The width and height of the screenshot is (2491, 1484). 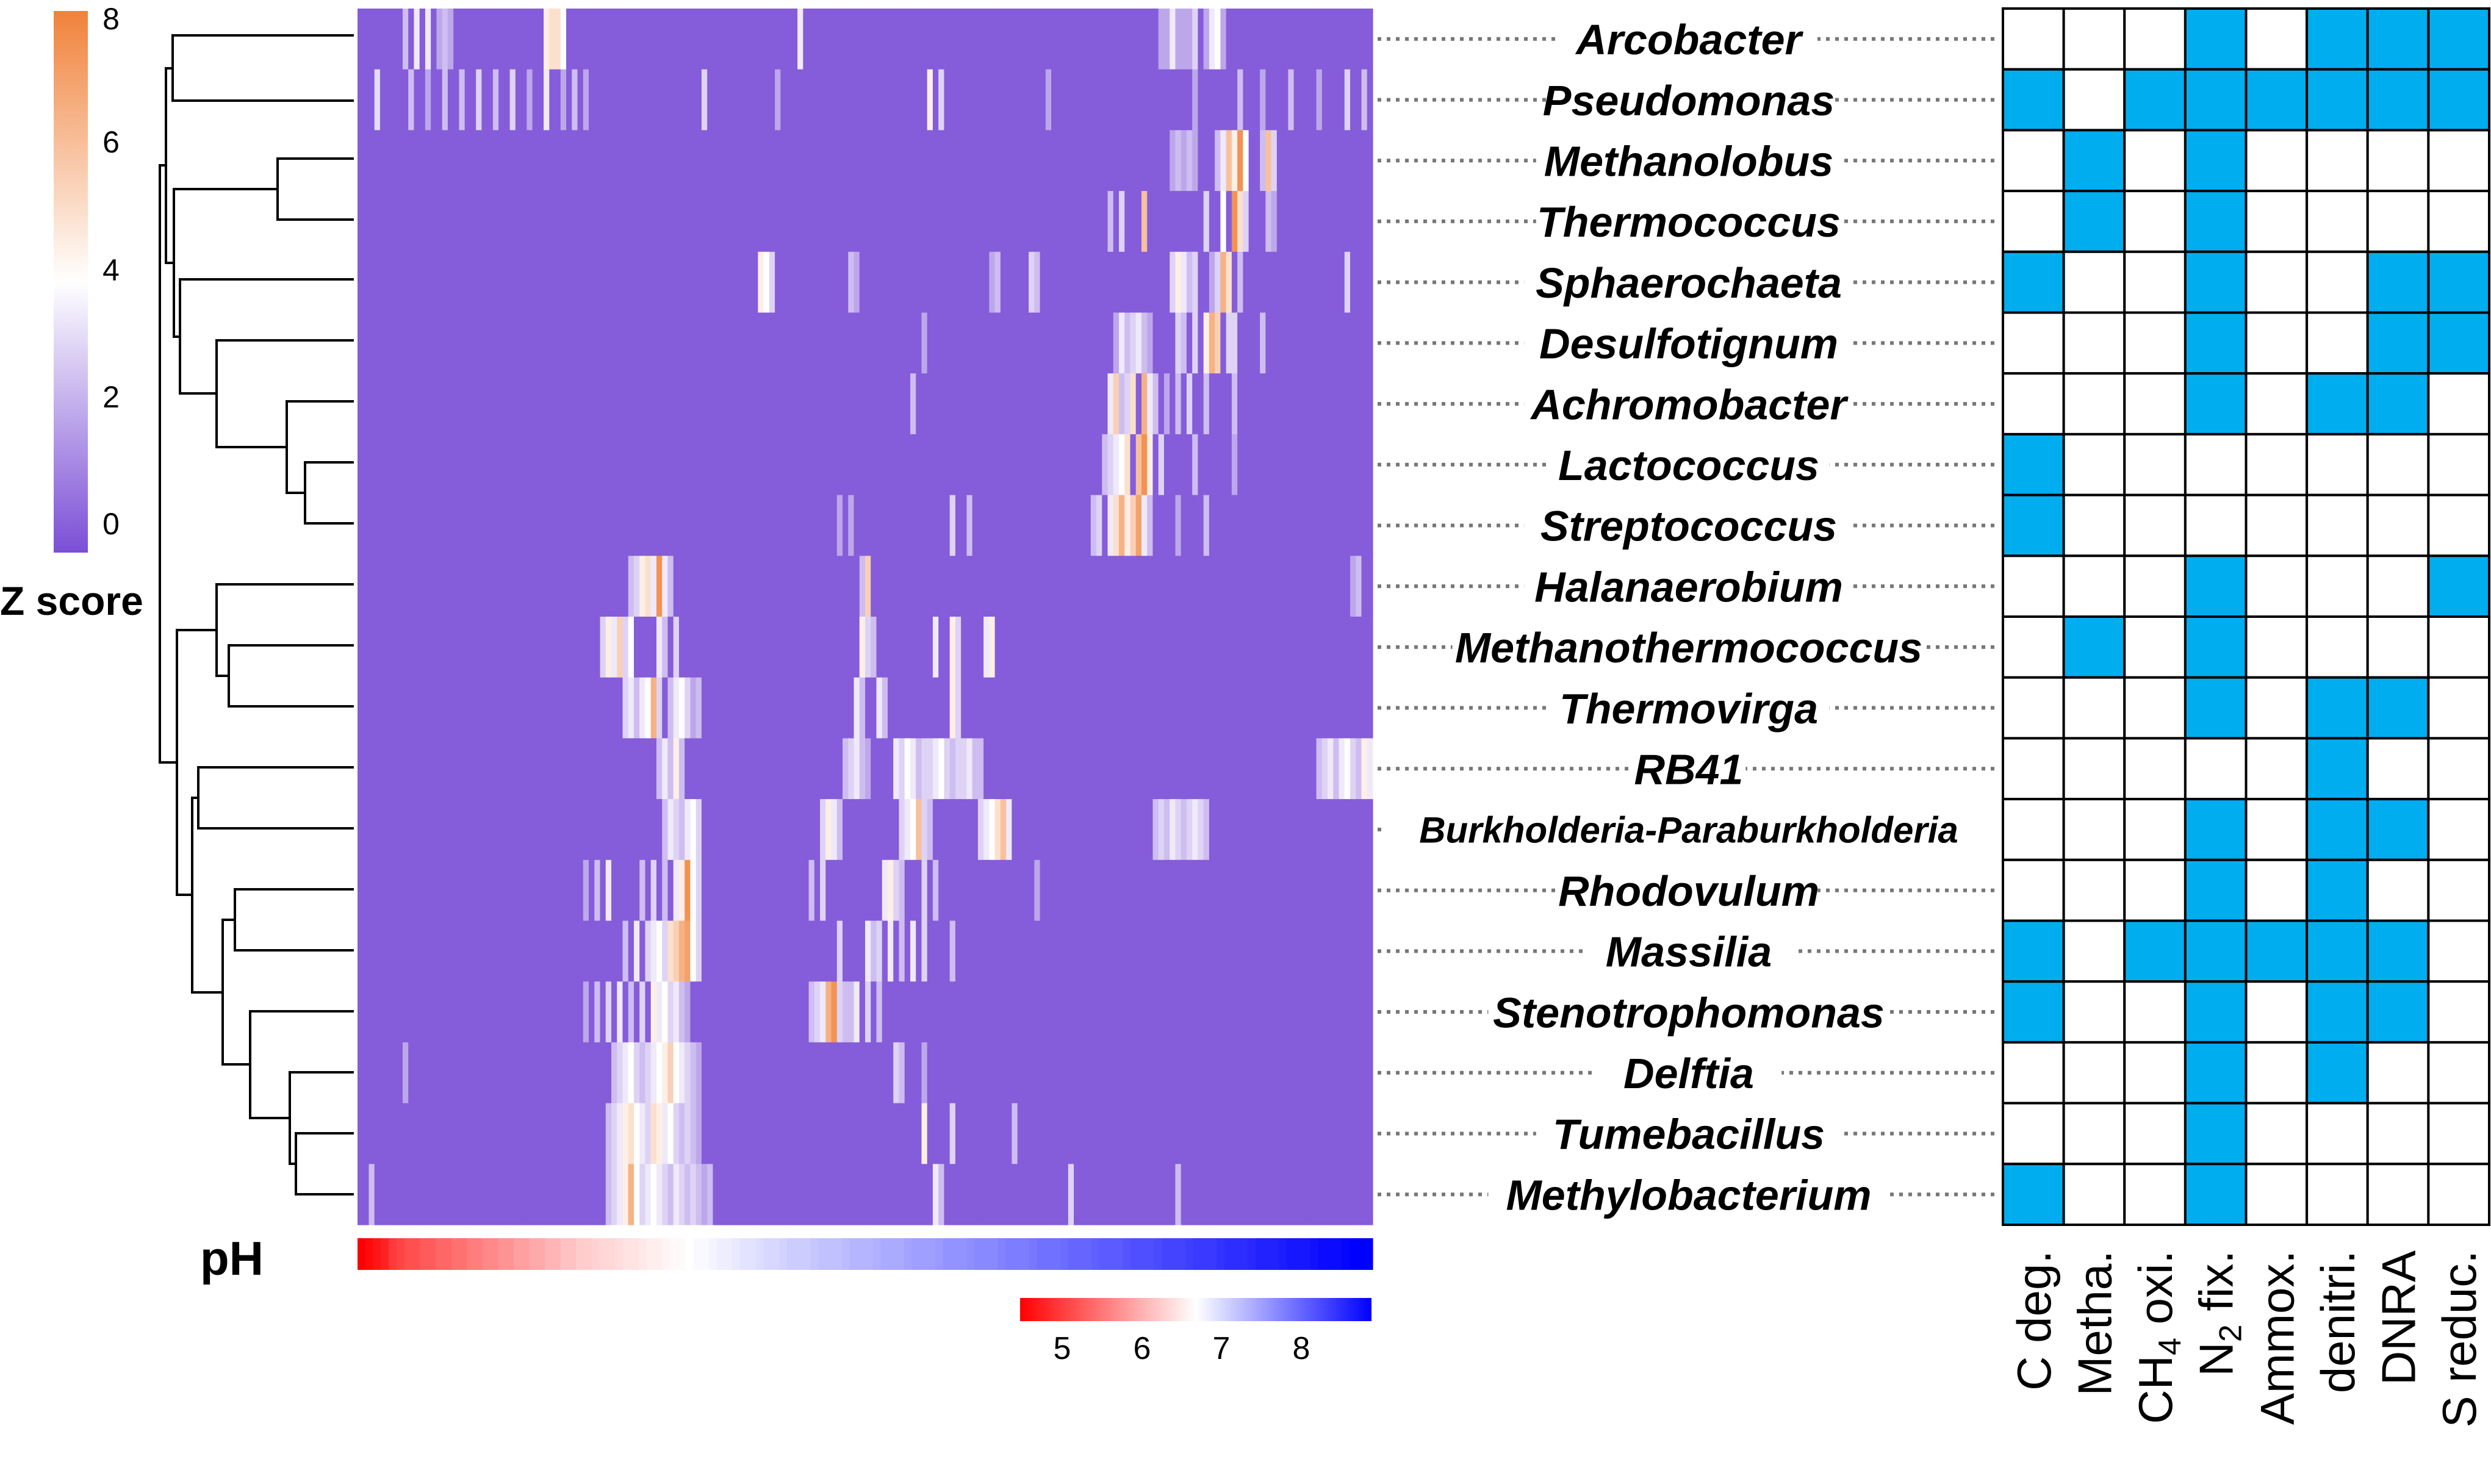 I want to click on trait-cell-methanolobus-n2-fix, so click(x=2216, y=161).